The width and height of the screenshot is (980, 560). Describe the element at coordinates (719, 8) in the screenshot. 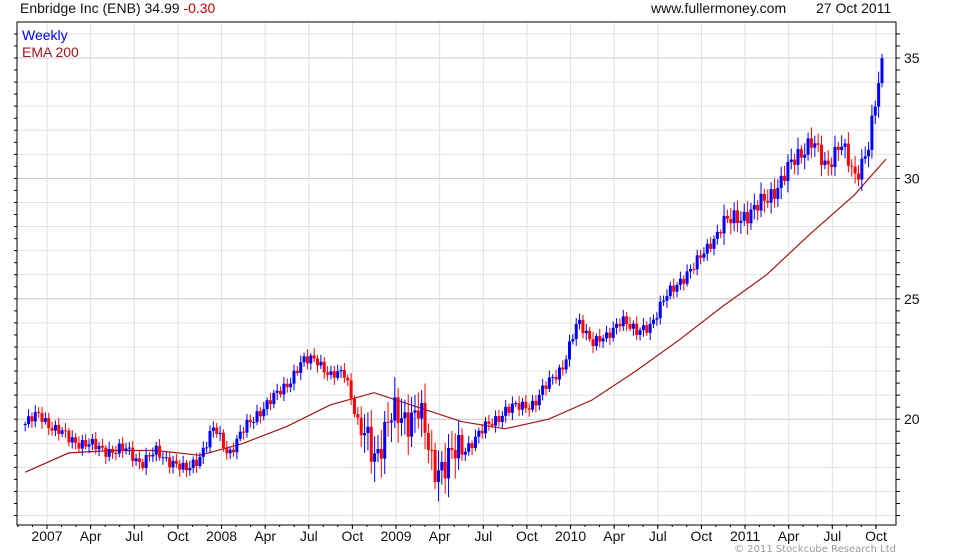

I see `site-url: www.fullermoney.com` at that location.